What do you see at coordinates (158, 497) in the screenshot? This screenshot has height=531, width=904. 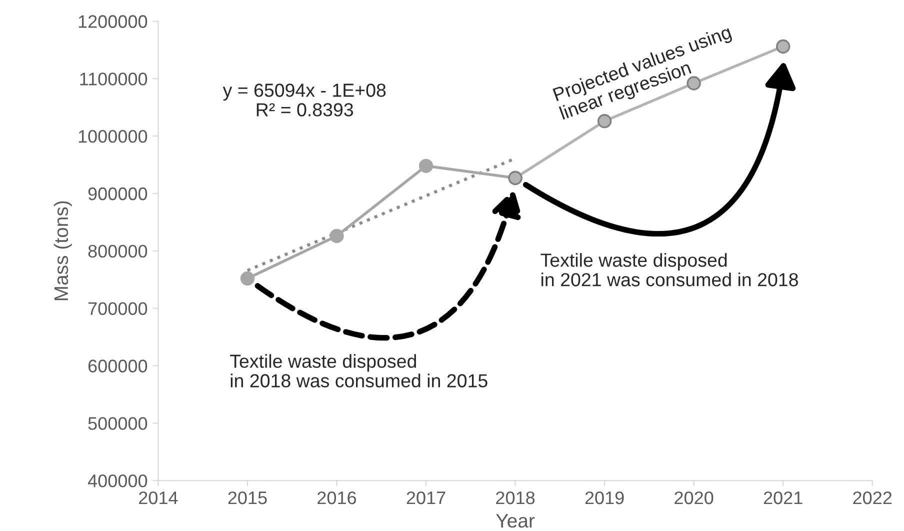 I see `x-tick-label: 2014` at bounding box center [158, 497].